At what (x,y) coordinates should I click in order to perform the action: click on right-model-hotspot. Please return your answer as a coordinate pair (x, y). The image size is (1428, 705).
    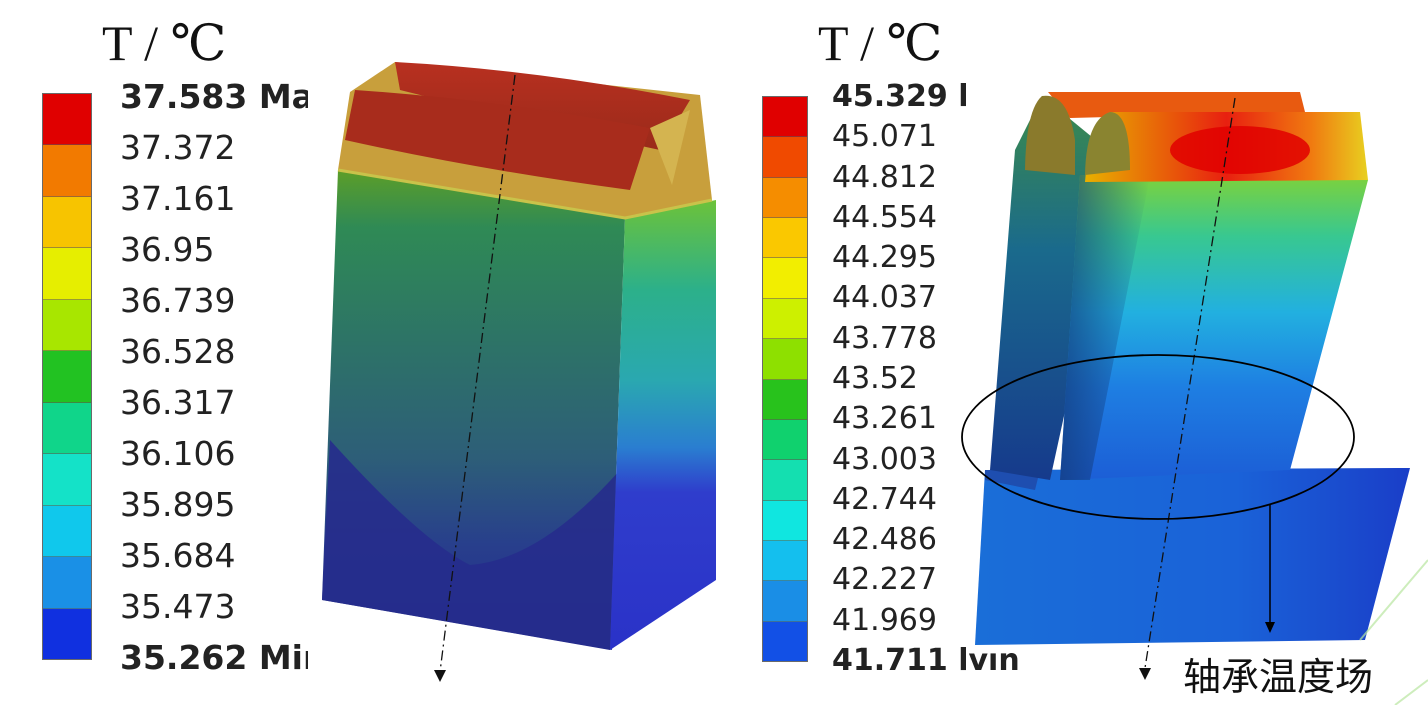
    Looking at the image, I should click on (1240, 150).